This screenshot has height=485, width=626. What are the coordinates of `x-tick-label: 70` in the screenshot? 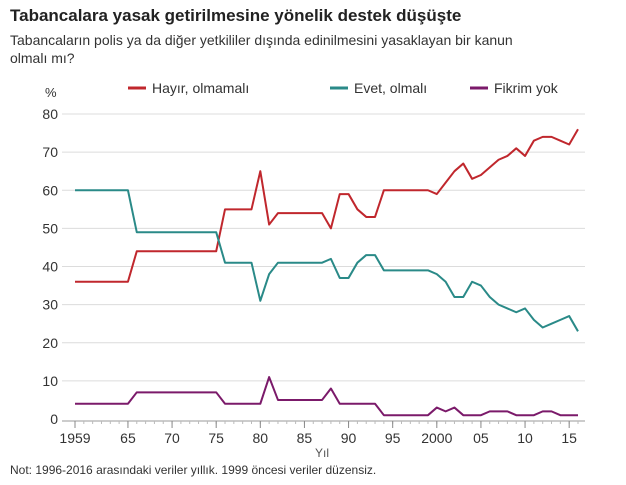 It's located at (172, 438).